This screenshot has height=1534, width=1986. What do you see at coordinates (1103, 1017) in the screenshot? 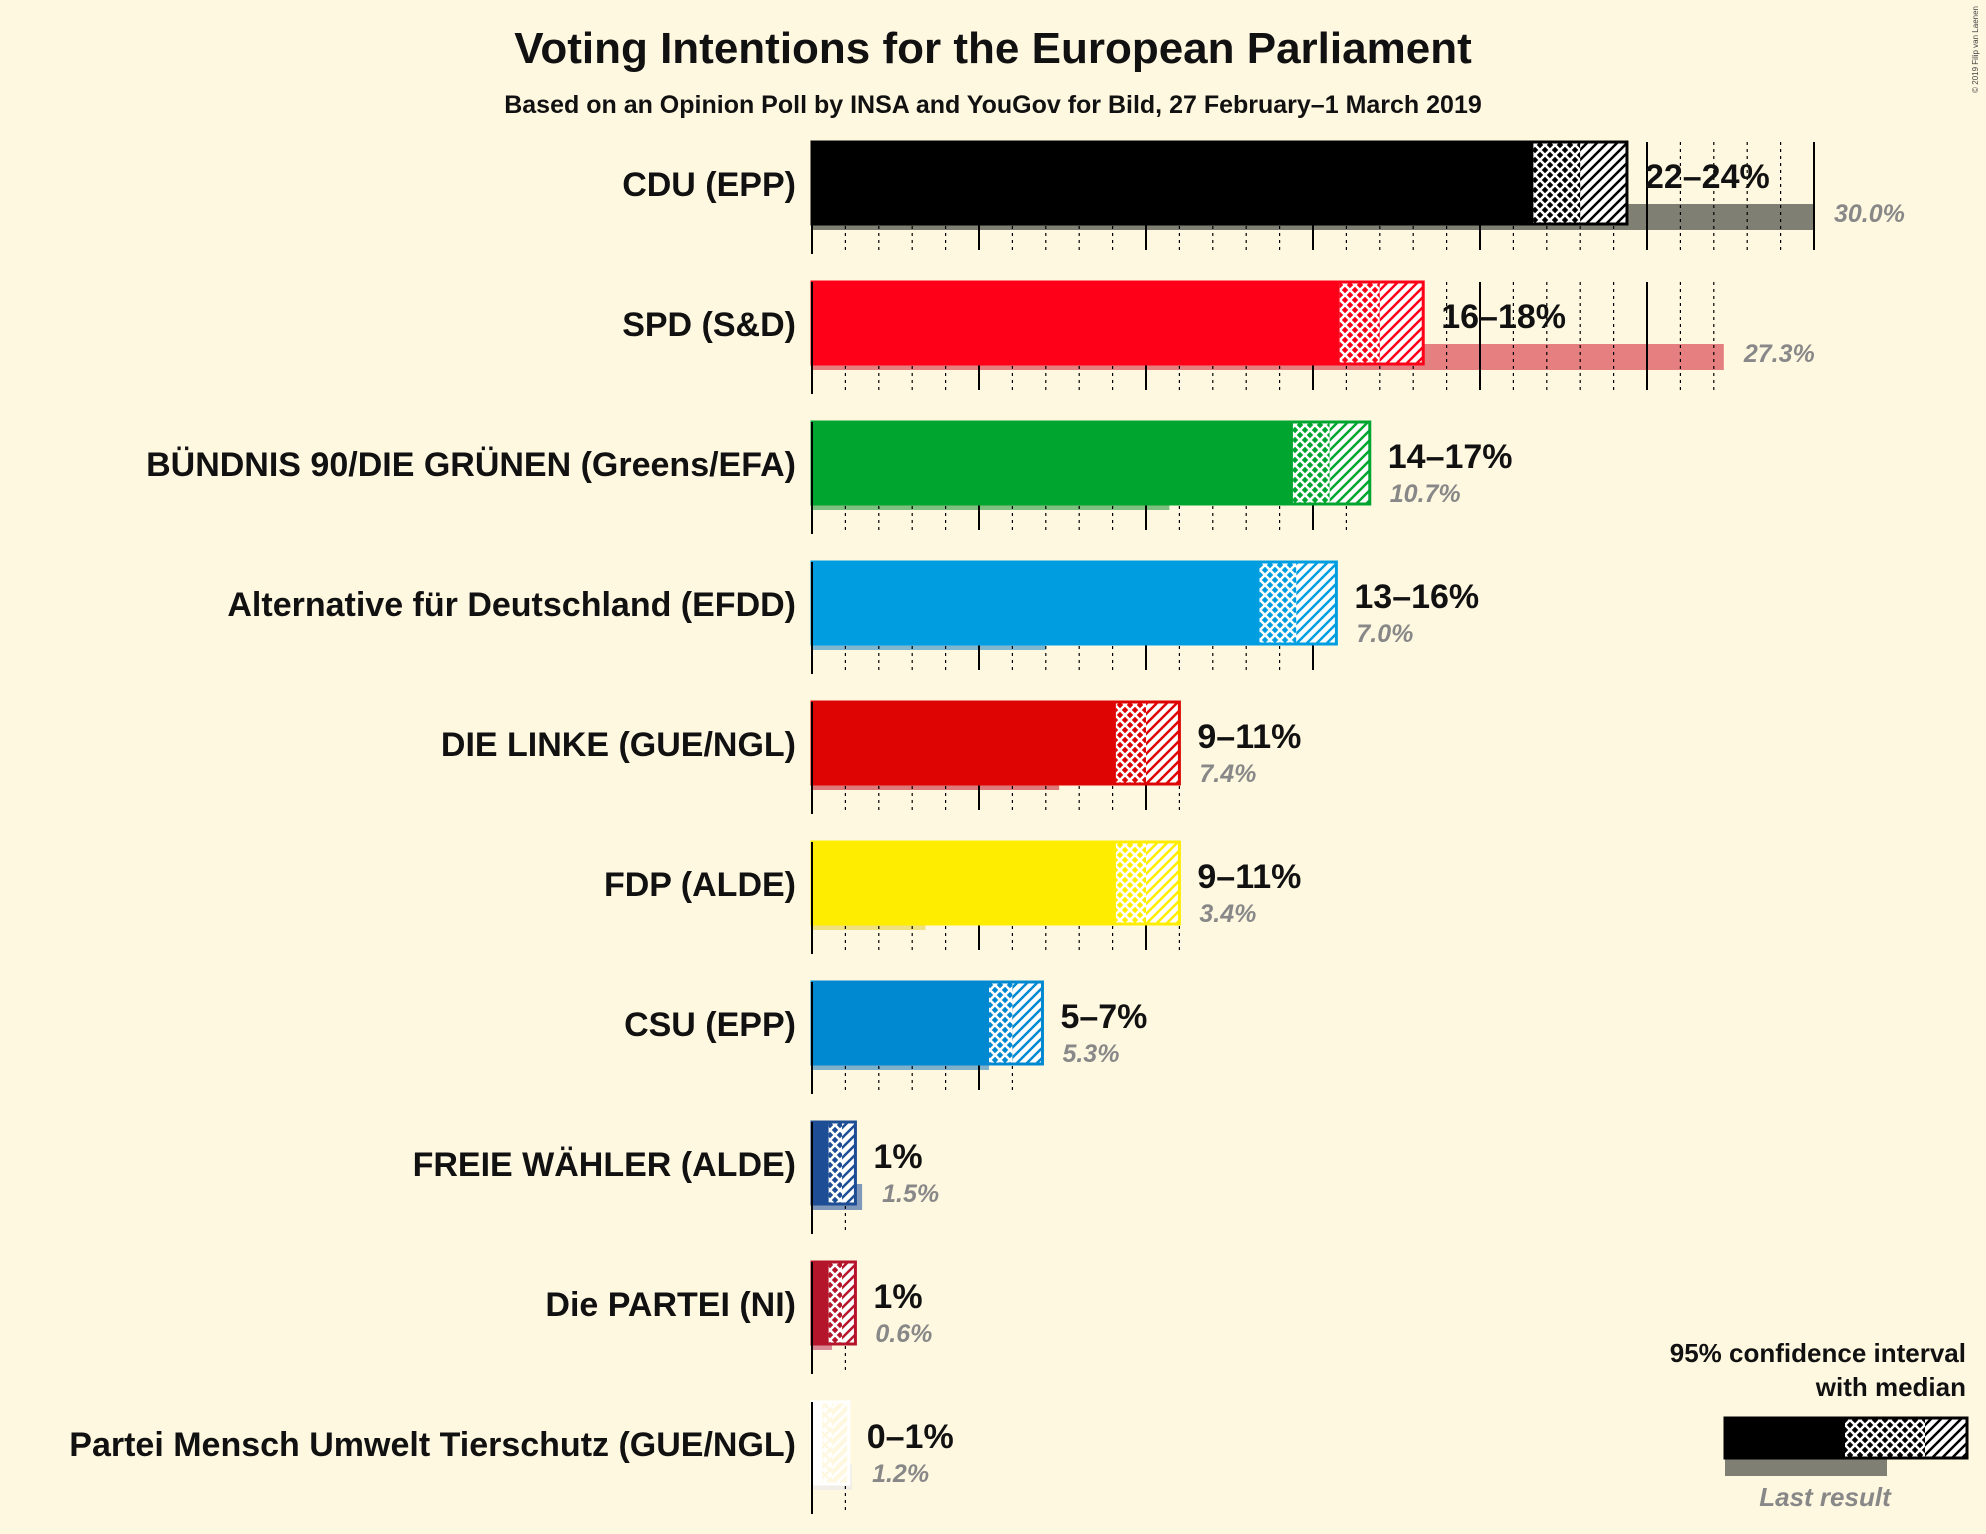
I see `range-label: 5–7%` at bounding box center [1103, 1017].